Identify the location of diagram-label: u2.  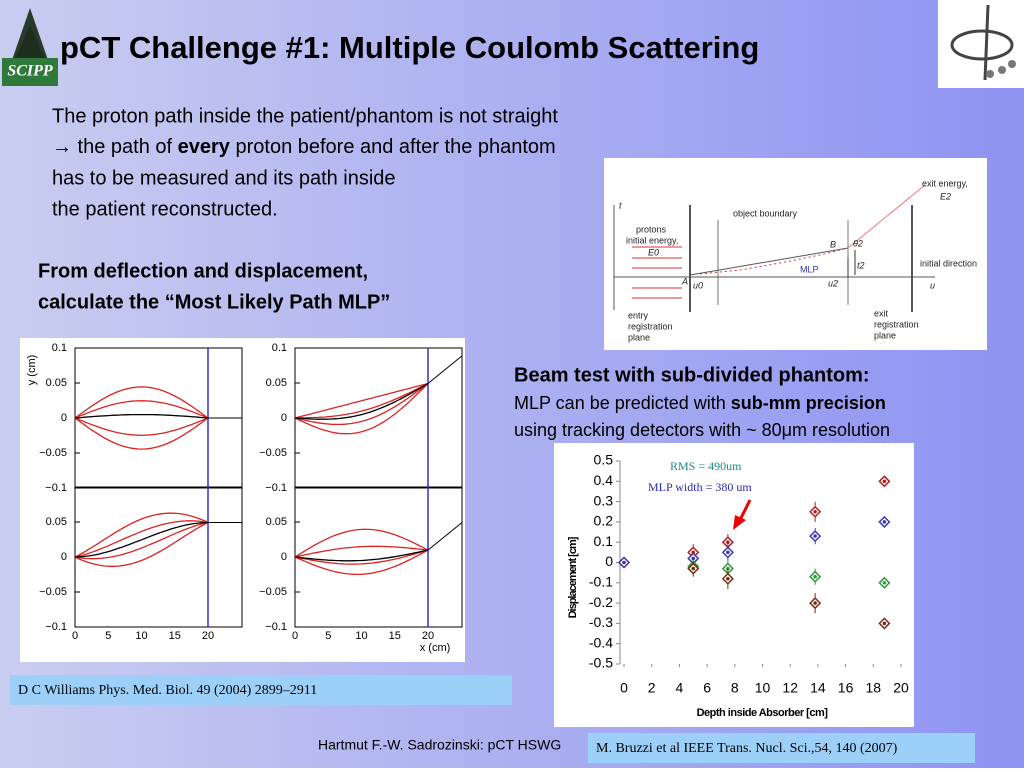
(833, 283).